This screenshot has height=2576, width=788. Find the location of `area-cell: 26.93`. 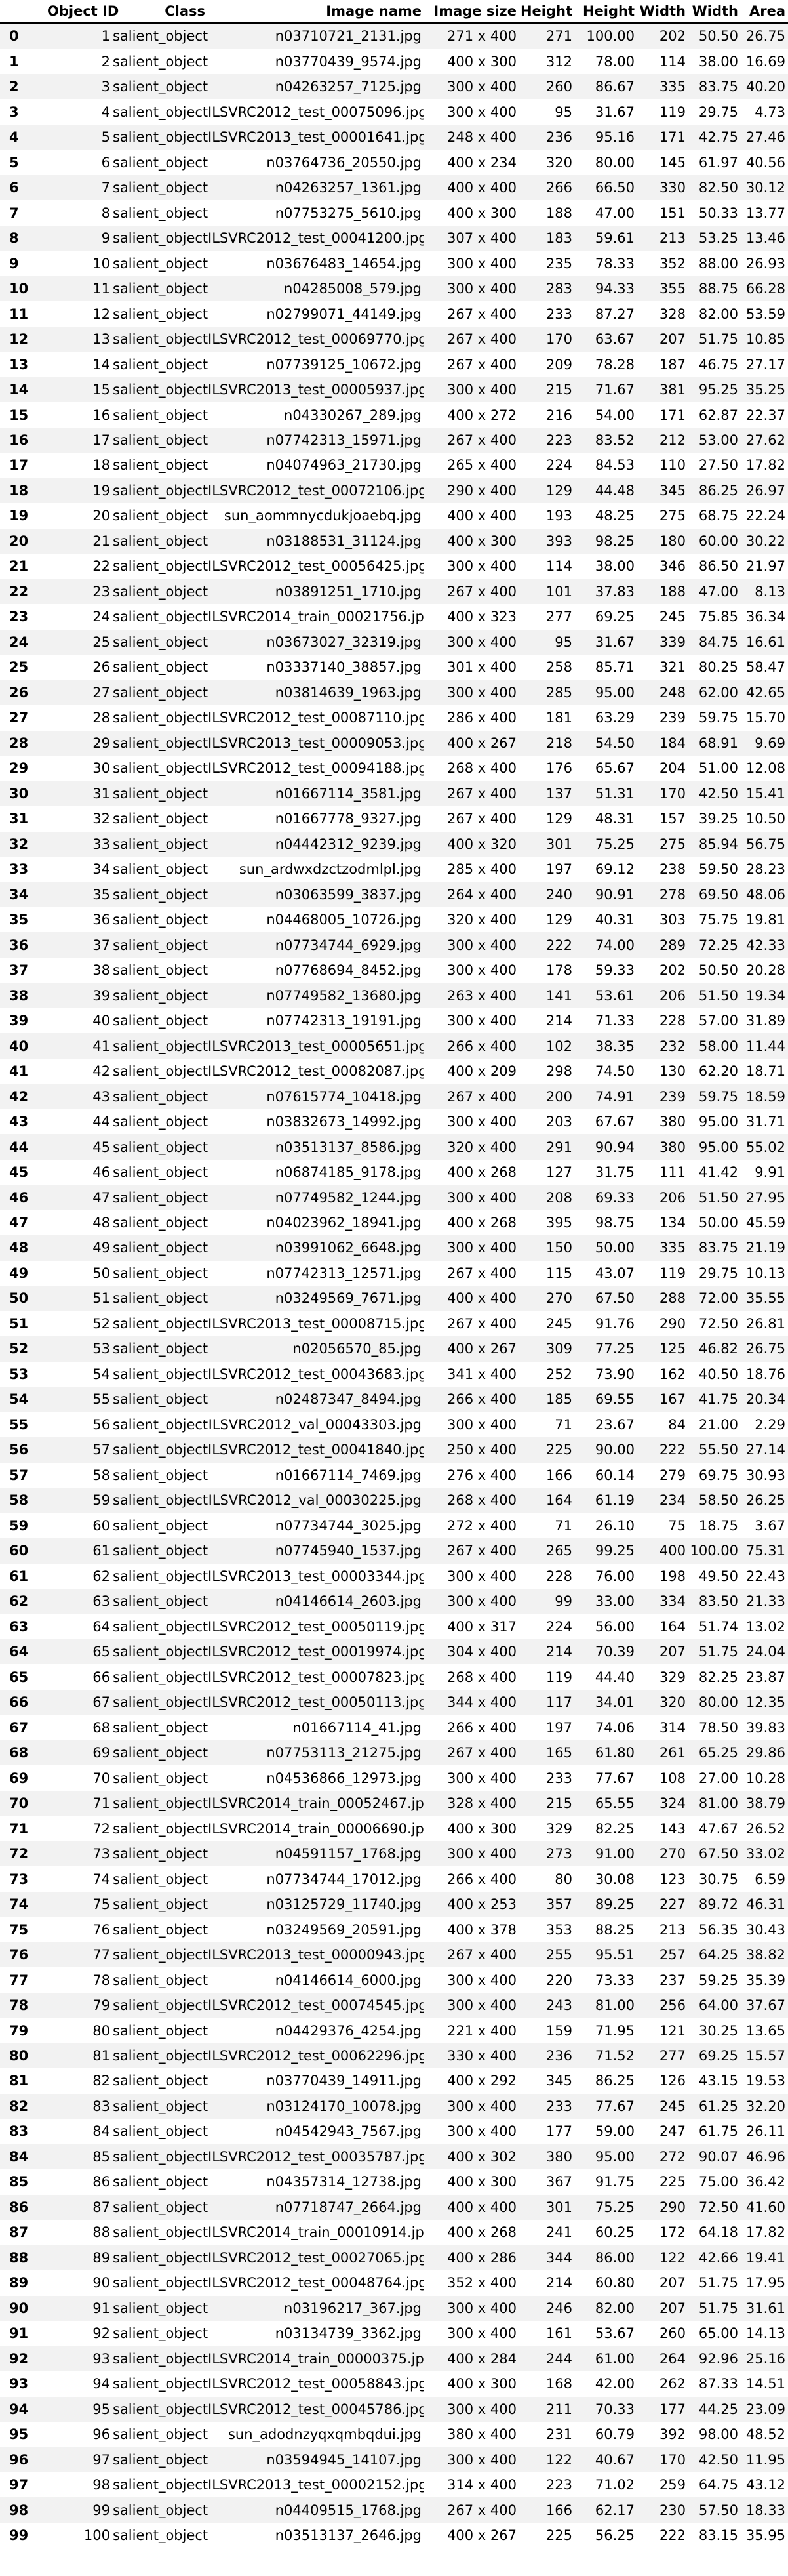

area-cell: 26.93 is located at coordinates (764, 263).